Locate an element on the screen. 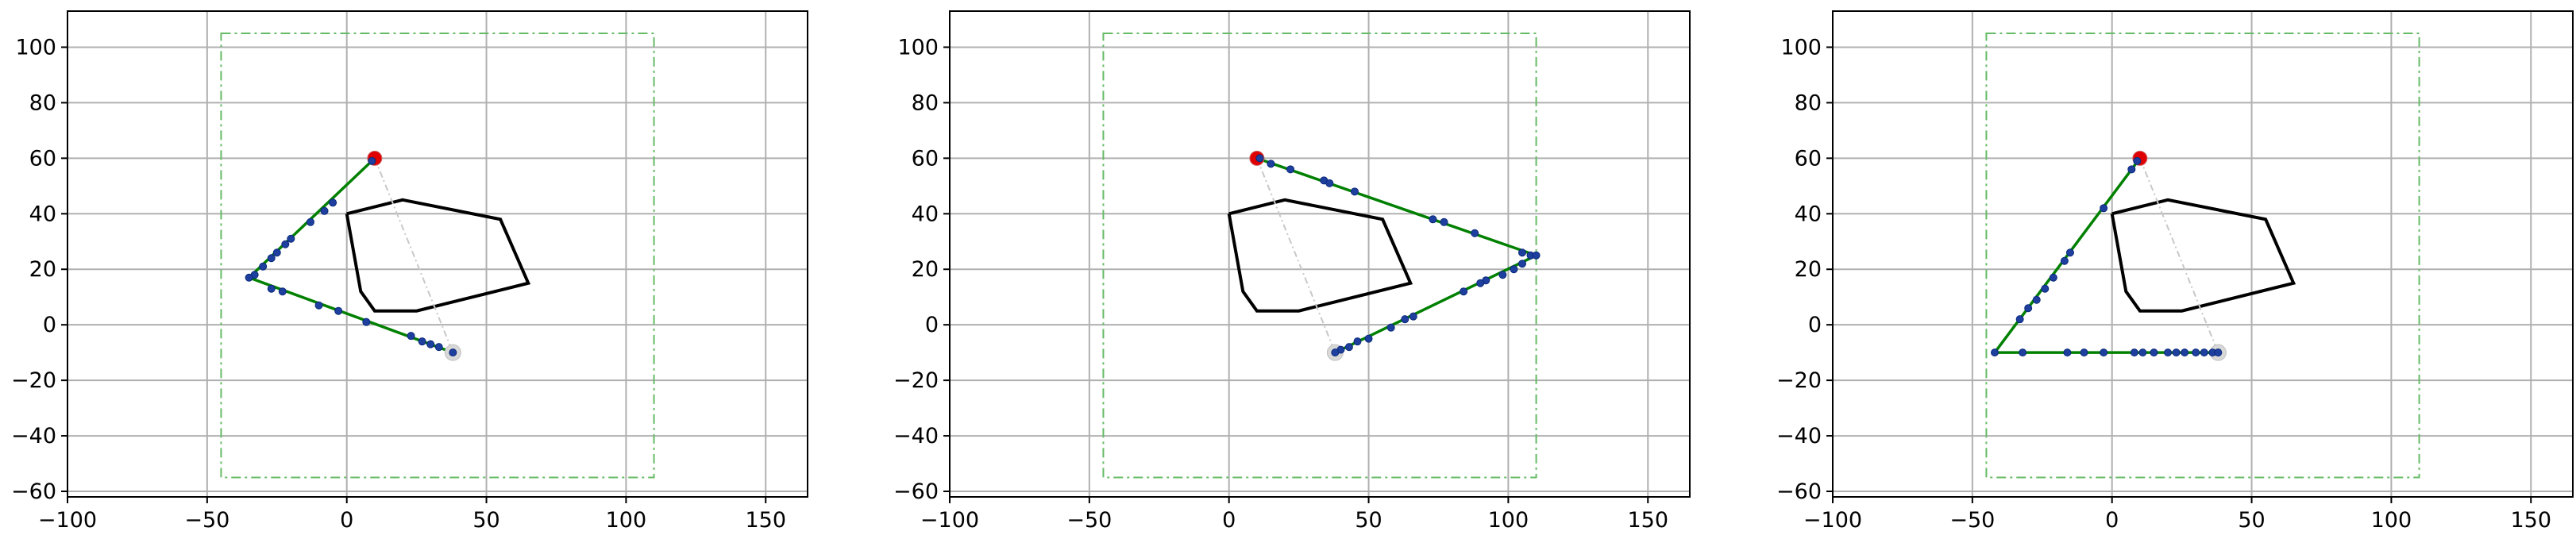 This screenshot has width=2576, height=535. plot-area is located at coordinates (437, 256).